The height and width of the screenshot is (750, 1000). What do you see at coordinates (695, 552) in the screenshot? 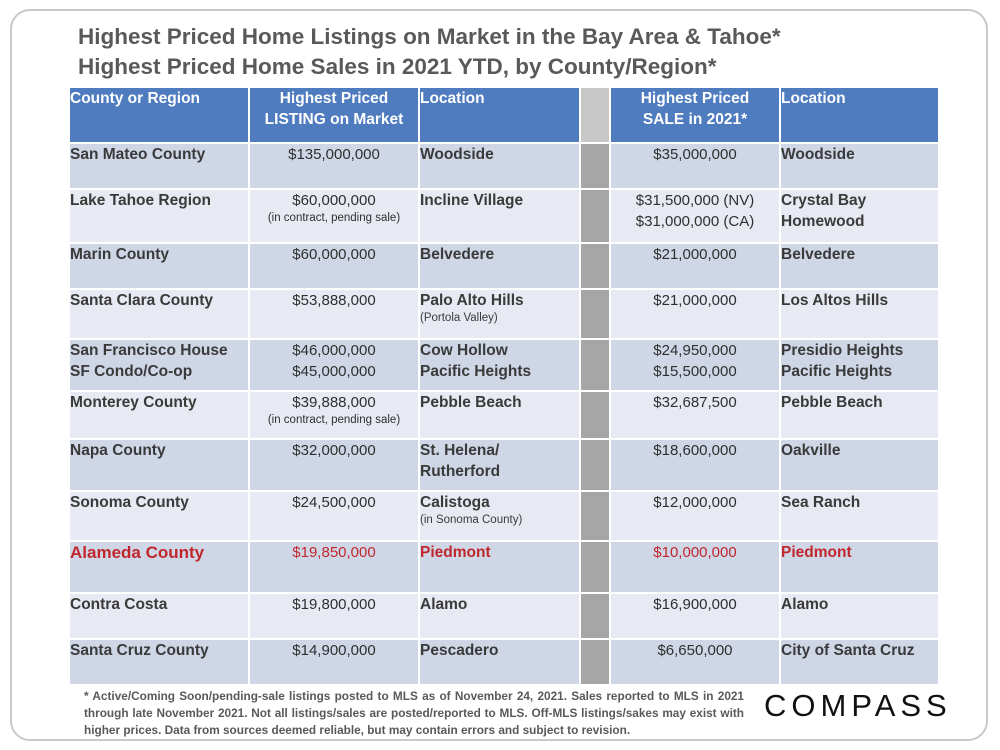
I see `sale-price: $10,000,000` at bounding box center [695, 552].